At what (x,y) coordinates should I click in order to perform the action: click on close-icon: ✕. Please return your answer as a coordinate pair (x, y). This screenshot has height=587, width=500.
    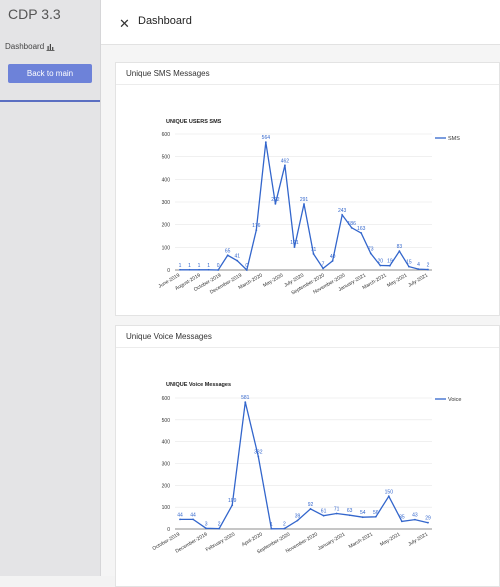
    Looking at the image, I should click on (124, 23).